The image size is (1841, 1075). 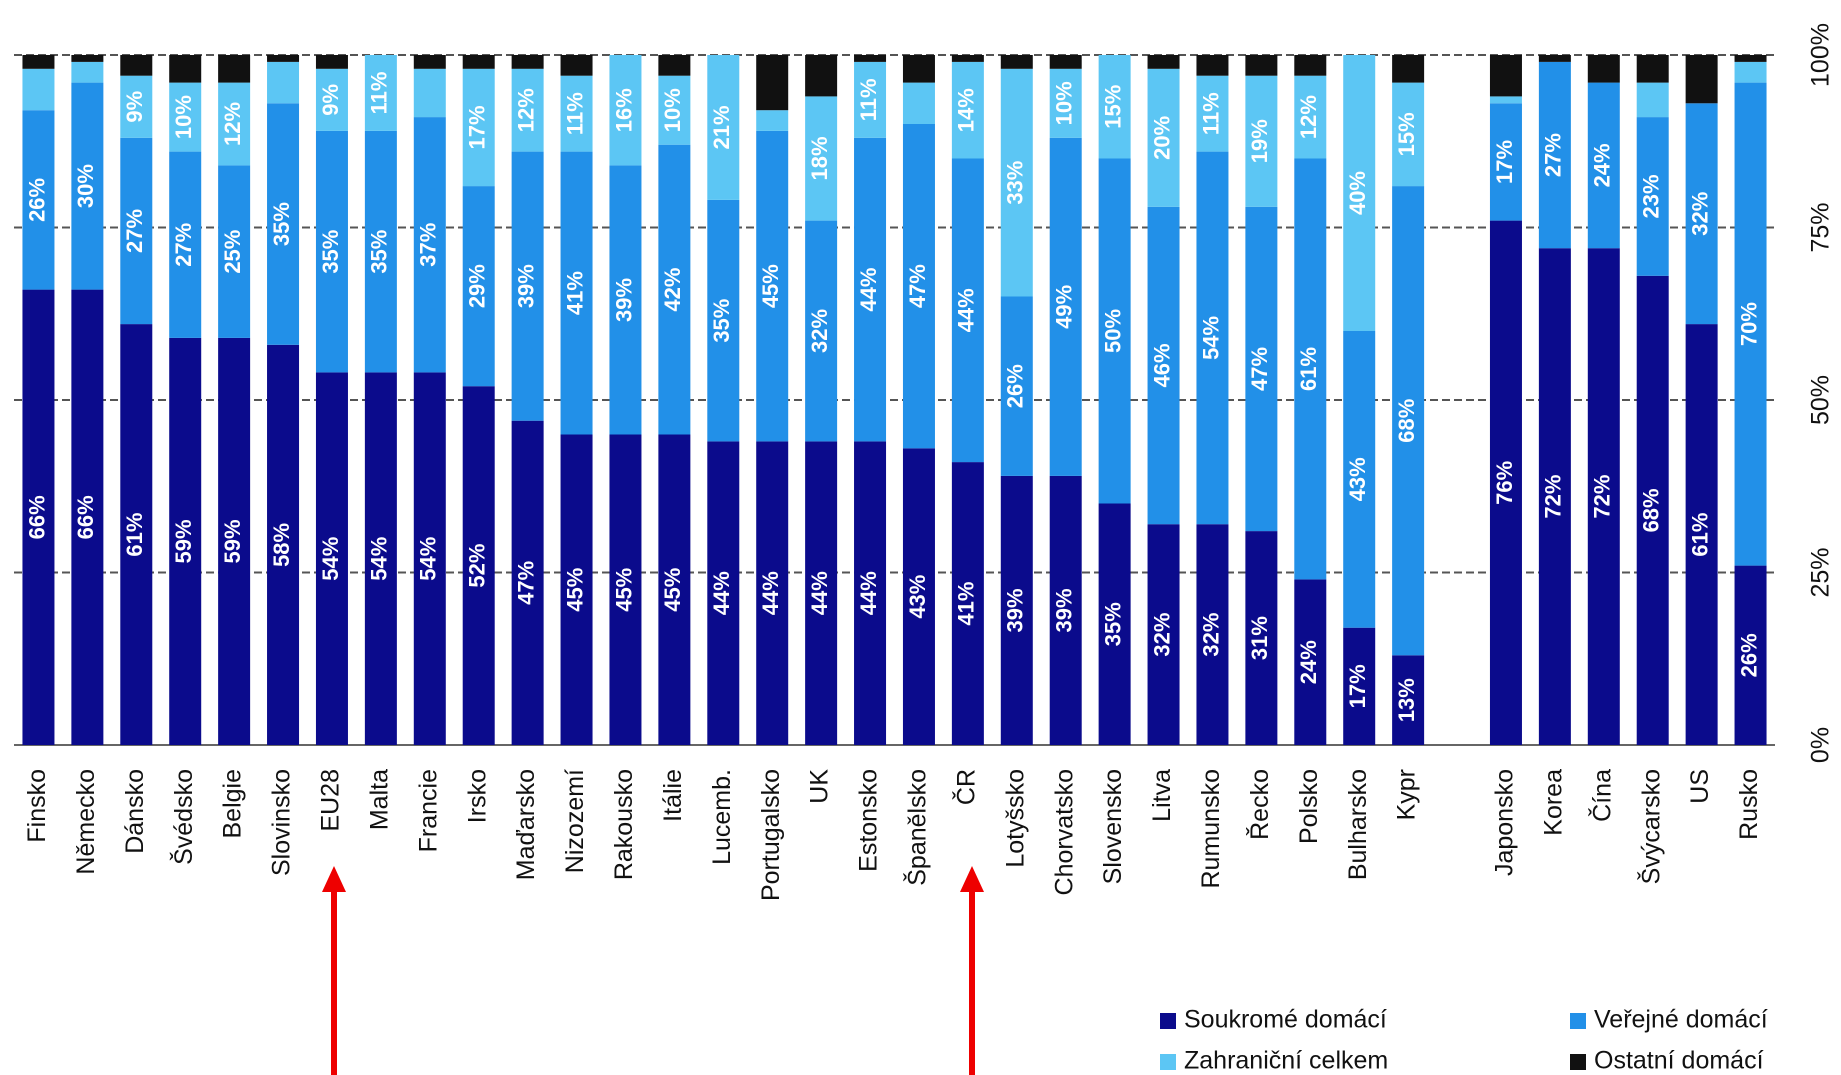 What do you see at coordinates (1651, 510) in the screenshot?
I see `value-label: 68%` at bounding box center [1651, 510].